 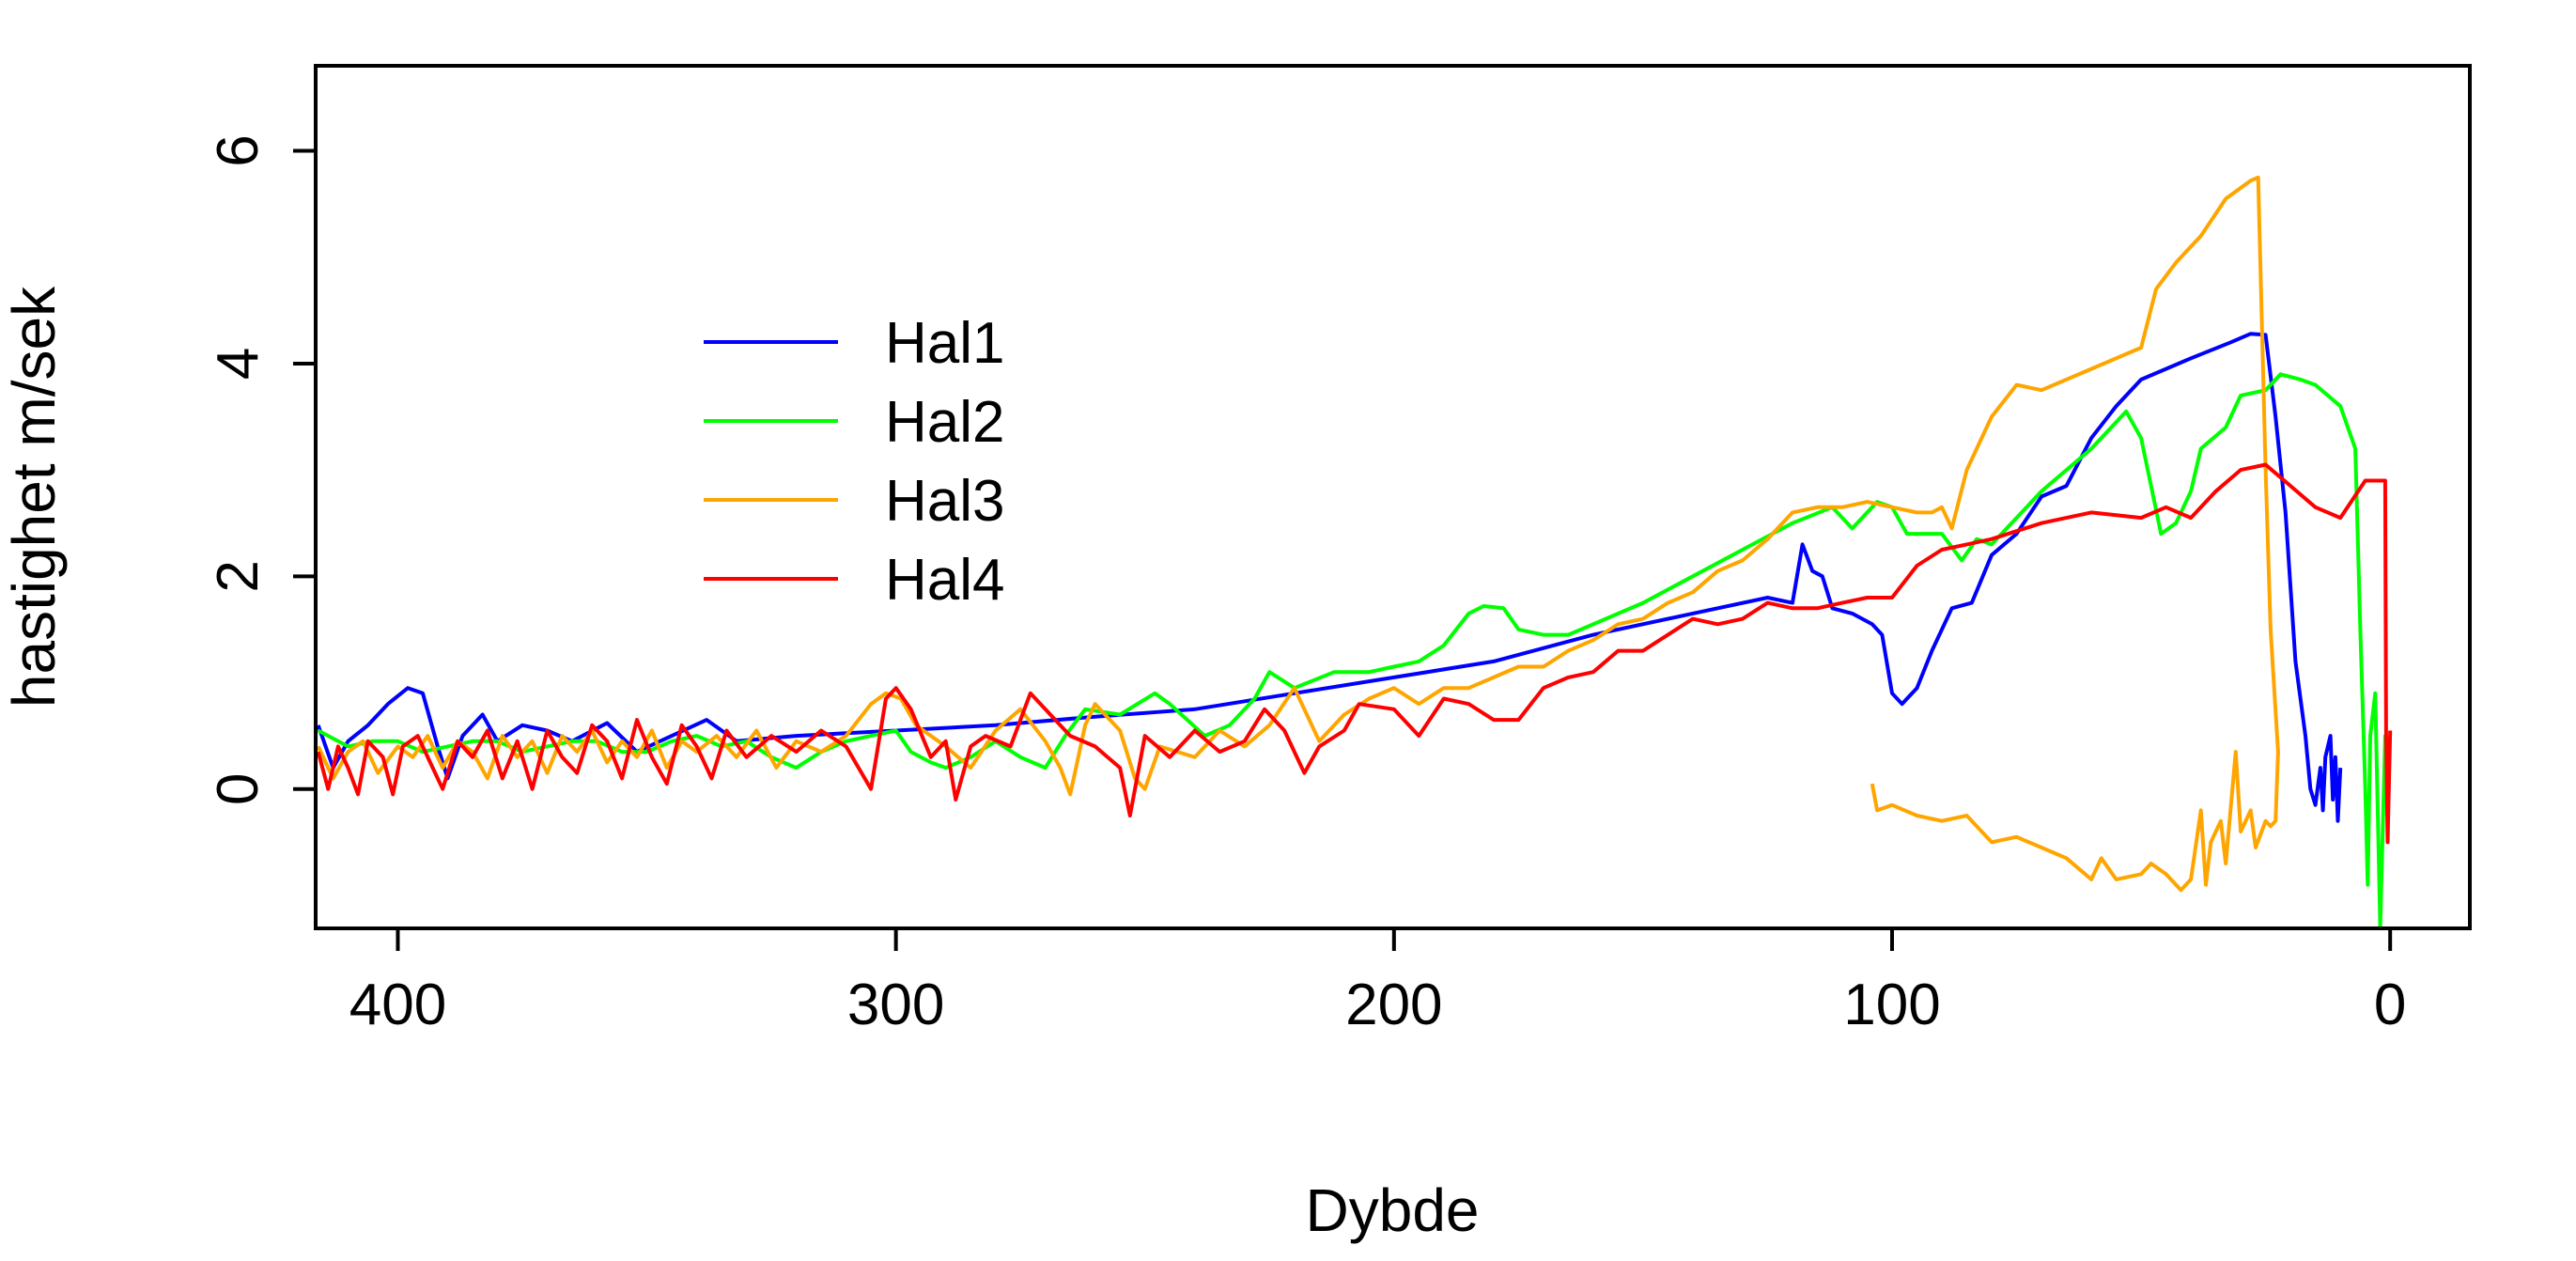 What do you see at coordinates (34, 497) in the screenshot?
I see `y-axis-label: hastighet m/sek` at bounding box center [34, 497].